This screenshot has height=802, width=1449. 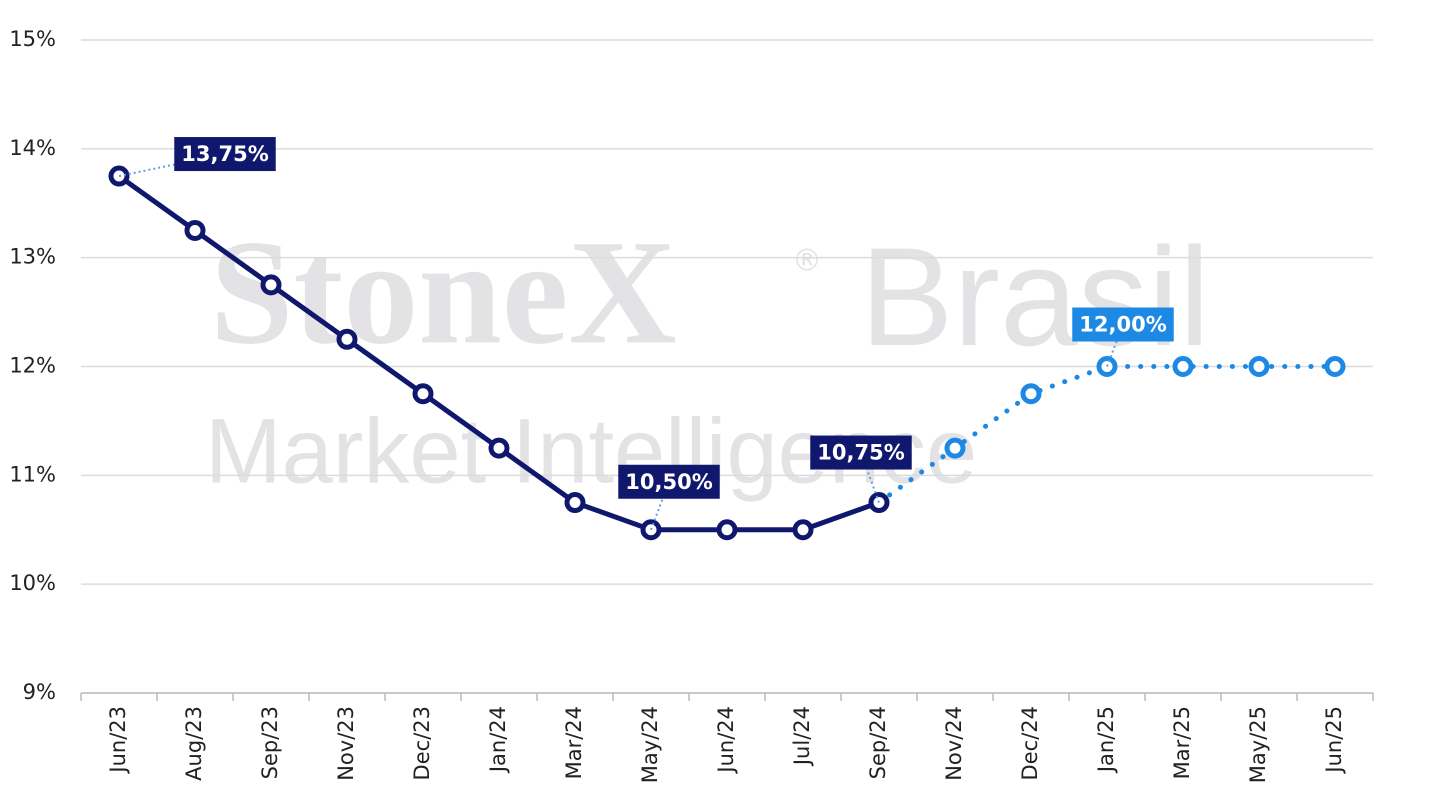 What do you see at coordinates (1182, 742) in the screenshot?
I see `x-tick-label: Mar/25` at bounding box center [1182, 742].